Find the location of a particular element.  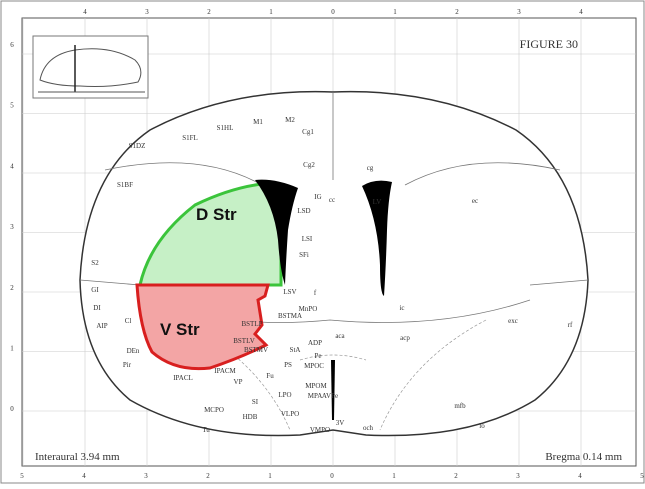

structure-label: Cg1 is located at coordinates (308, 132).